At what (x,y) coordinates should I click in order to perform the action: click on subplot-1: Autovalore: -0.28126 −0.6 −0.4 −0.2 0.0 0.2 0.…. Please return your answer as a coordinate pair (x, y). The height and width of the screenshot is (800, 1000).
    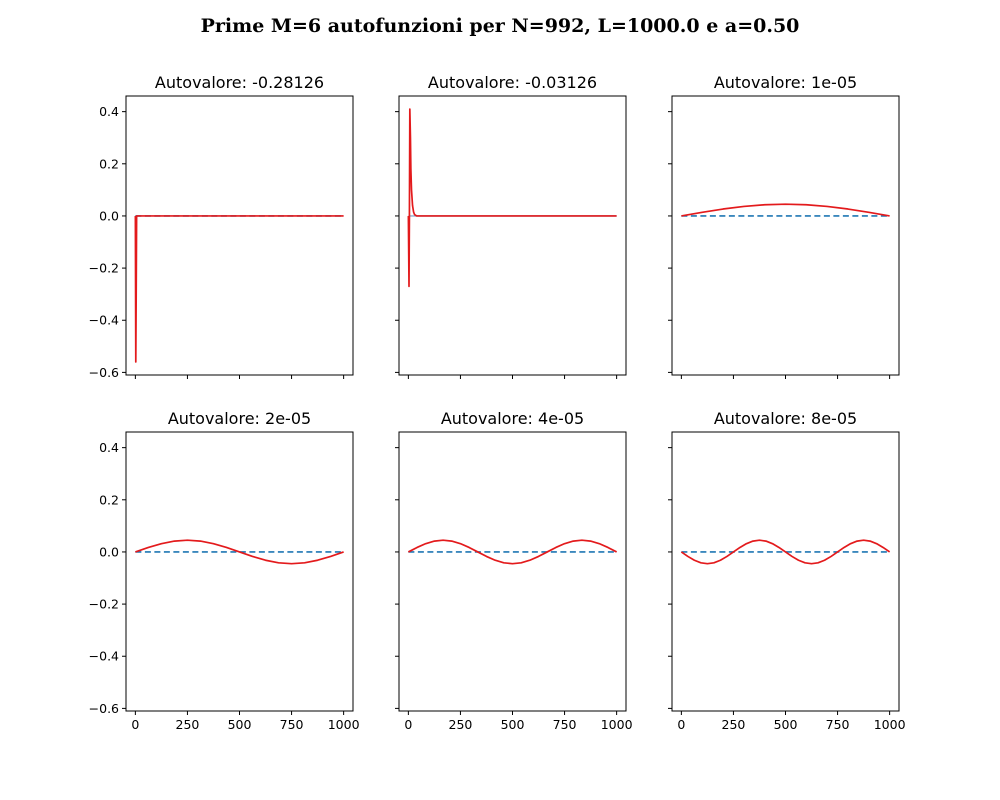
    Looking at the image, I should click on (221, 226).